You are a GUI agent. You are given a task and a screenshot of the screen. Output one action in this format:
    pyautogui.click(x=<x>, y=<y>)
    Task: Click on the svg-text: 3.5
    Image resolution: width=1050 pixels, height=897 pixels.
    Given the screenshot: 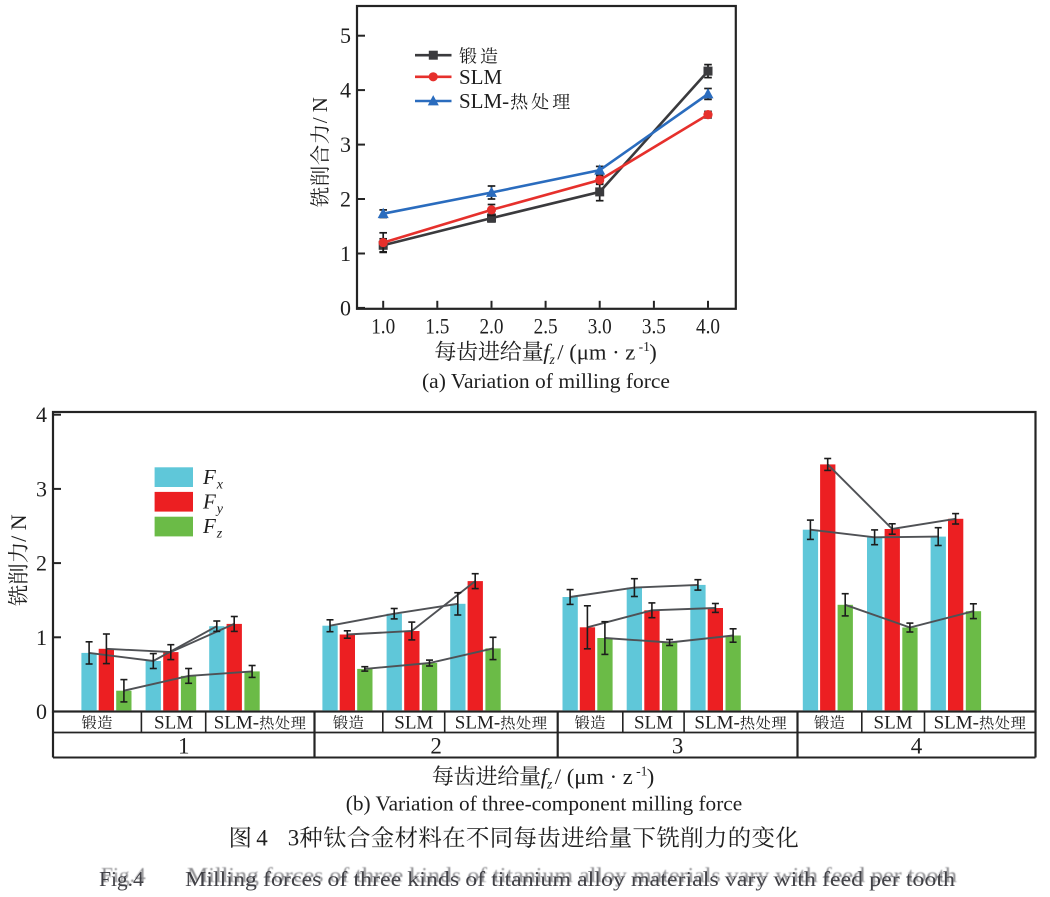 What is the action you would take?
    pyautogui.click(x=654, y=326)
    